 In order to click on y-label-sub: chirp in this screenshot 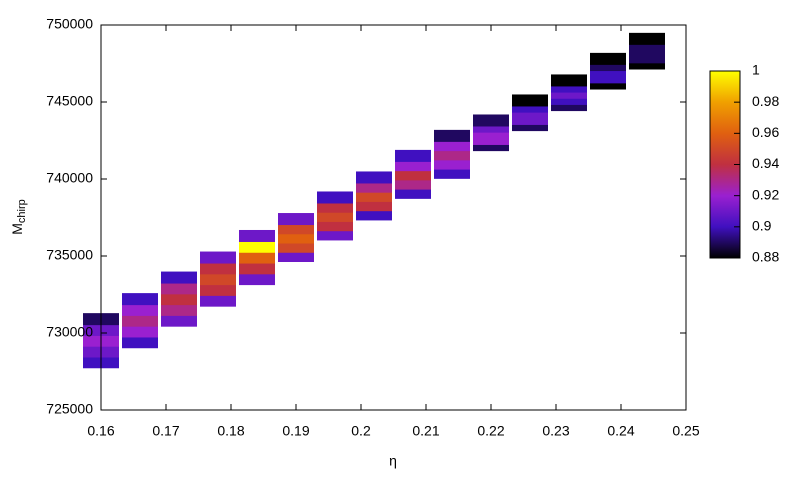, I will do `click(22, 211)`.